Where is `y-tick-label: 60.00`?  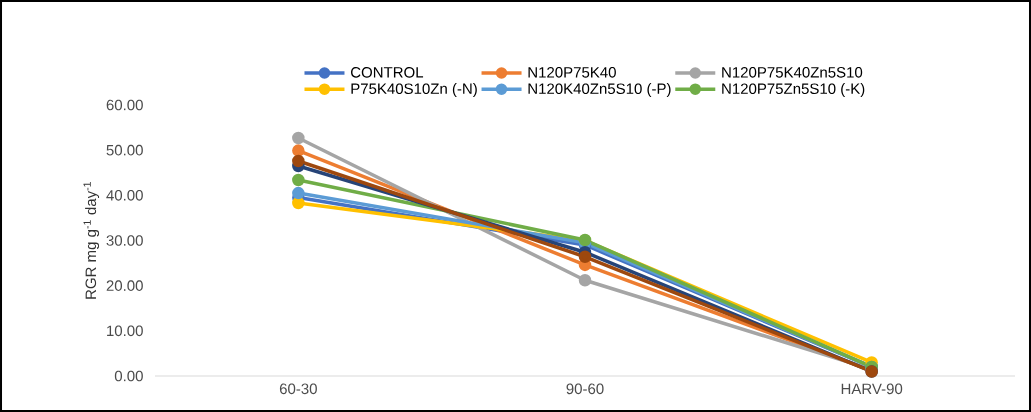
y-tick-label: 60.00 is located at coordinates (124, 105).